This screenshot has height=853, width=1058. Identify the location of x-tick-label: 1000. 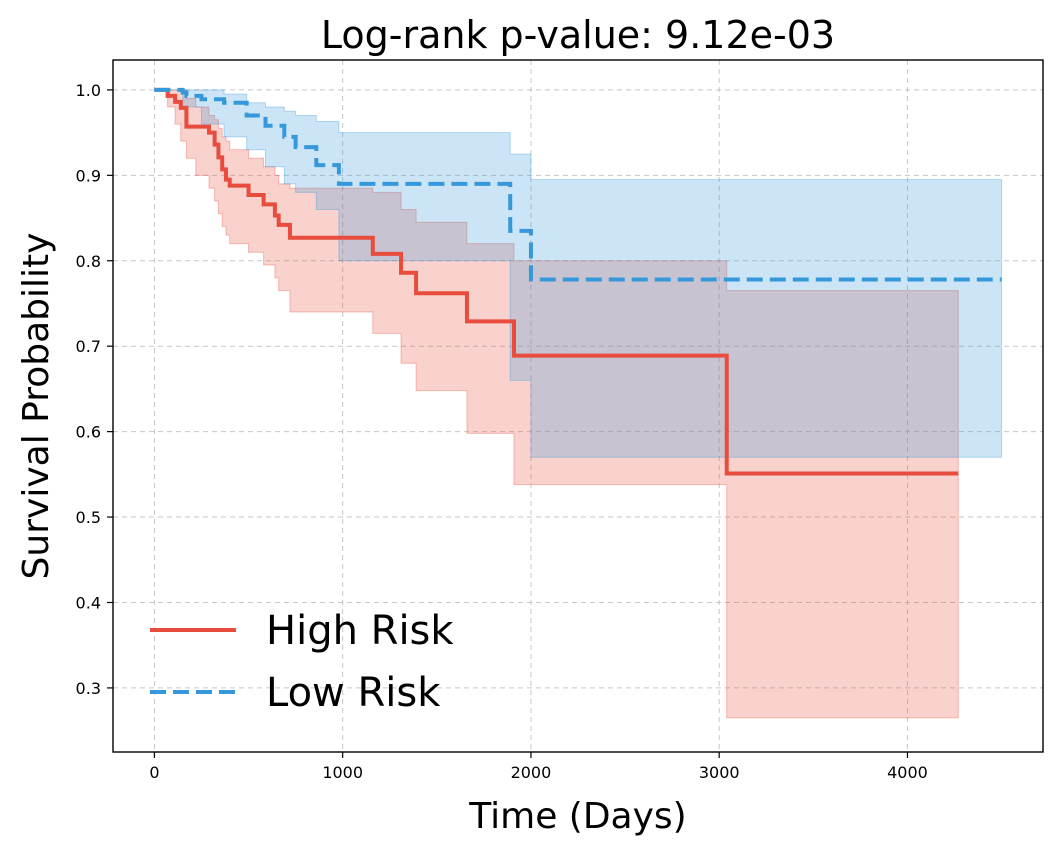
(342, 772).